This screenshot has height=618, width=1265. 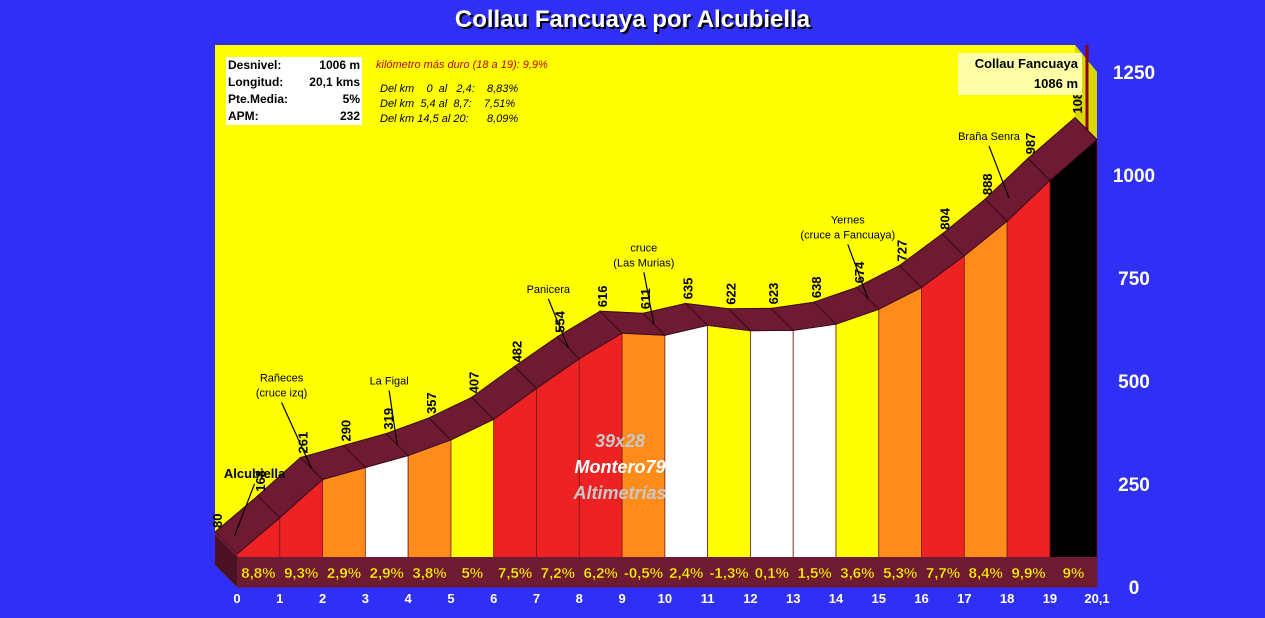 What do you see at coordinates (322, 598) in the screenshot?
I see `x-tick-label: 2` at bounding box center [322, 598].